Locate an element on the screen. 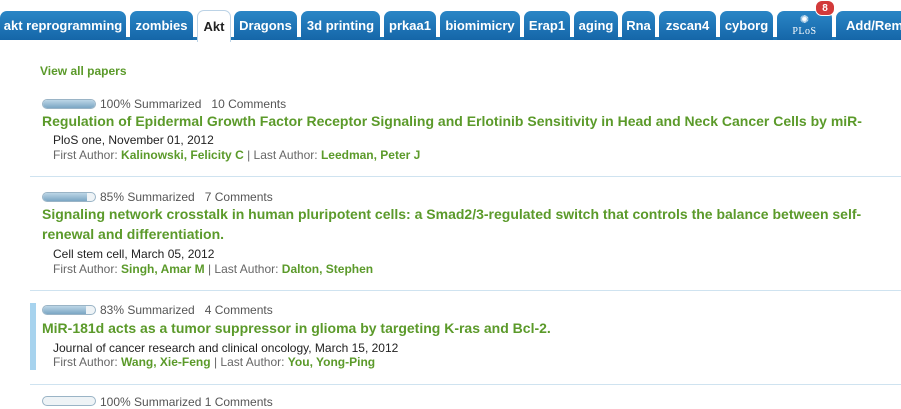 This screenshot has height=409, width=901. tab-label: Dragons is located at coordinates (265, 25).